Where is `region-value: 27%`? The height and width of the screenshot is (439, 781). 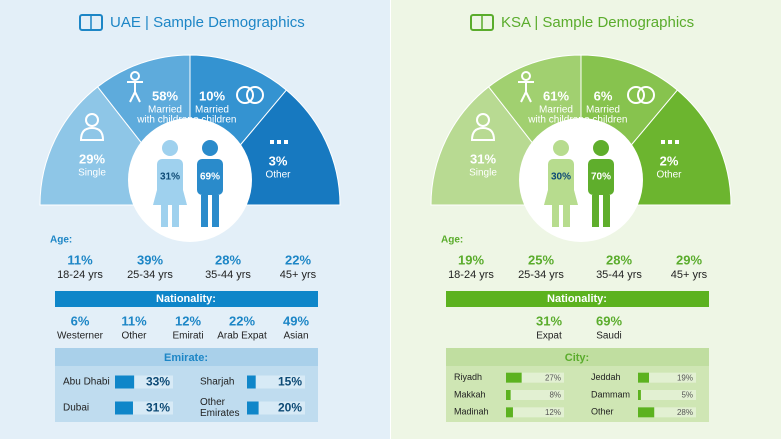 region-value: 27% is located at coordinates (553, 377).